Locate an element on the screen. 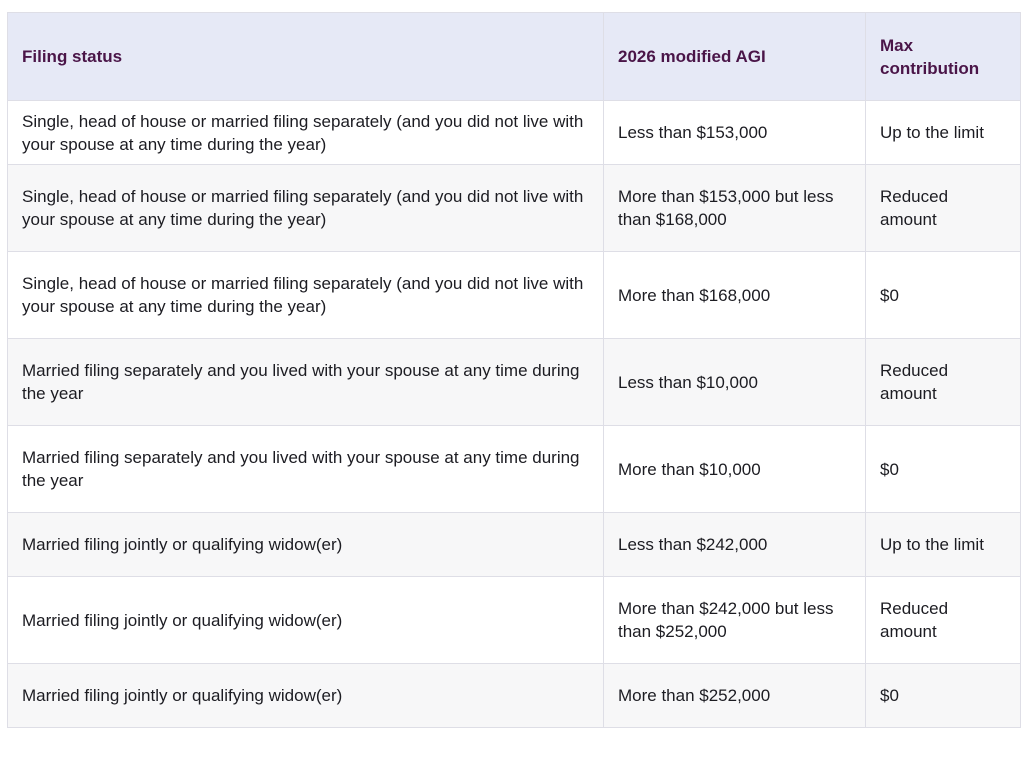  column-header-filing-status: Filing status is located at coordinates (305, 56).